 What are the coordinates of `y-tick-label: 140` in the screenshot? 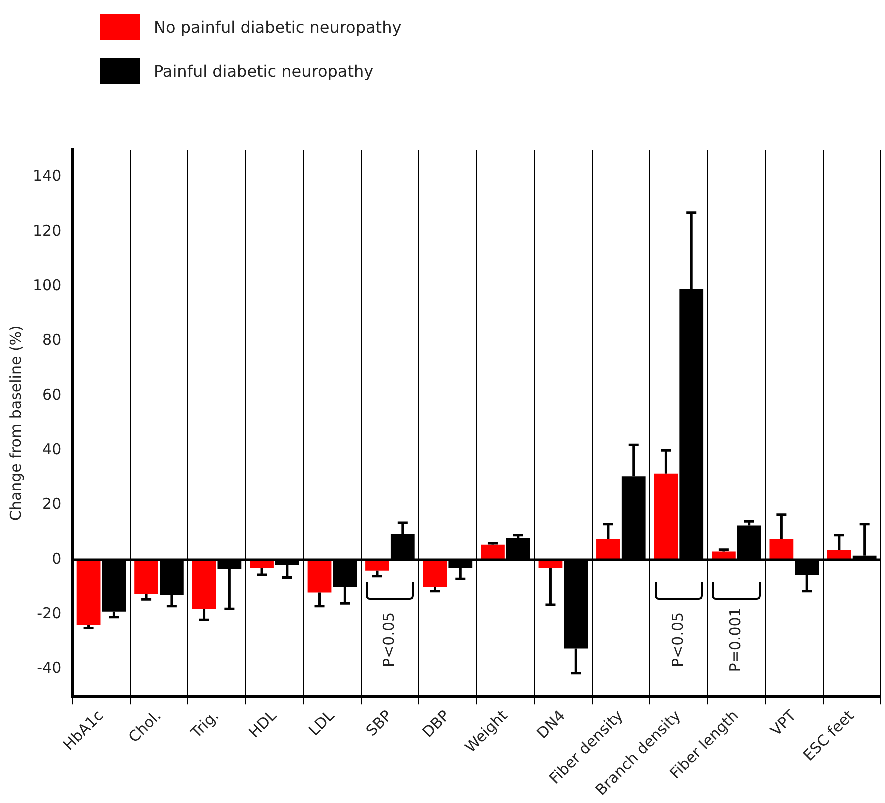 It's located at (47, 176).